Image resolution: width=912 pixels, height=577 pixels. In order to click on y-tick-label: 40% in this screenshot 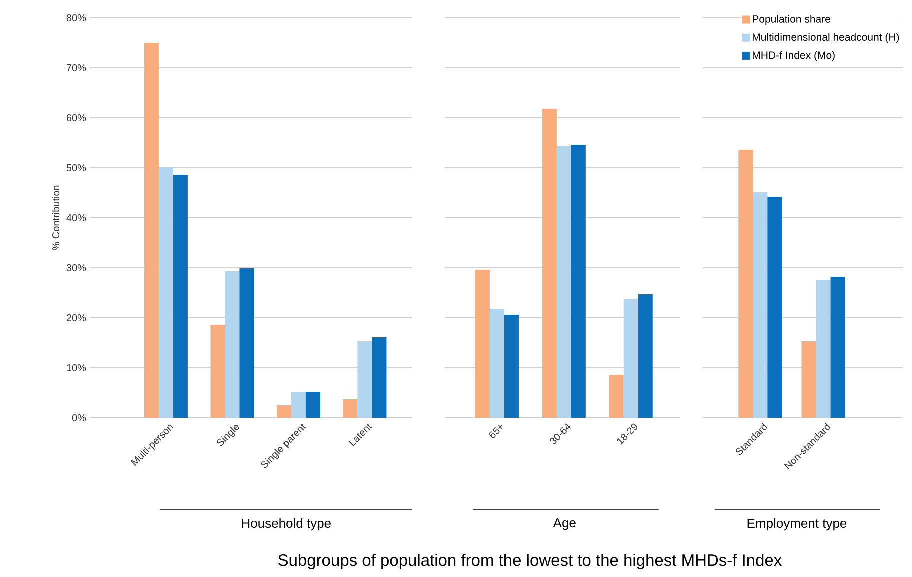, I will do `click(76, 218)`.